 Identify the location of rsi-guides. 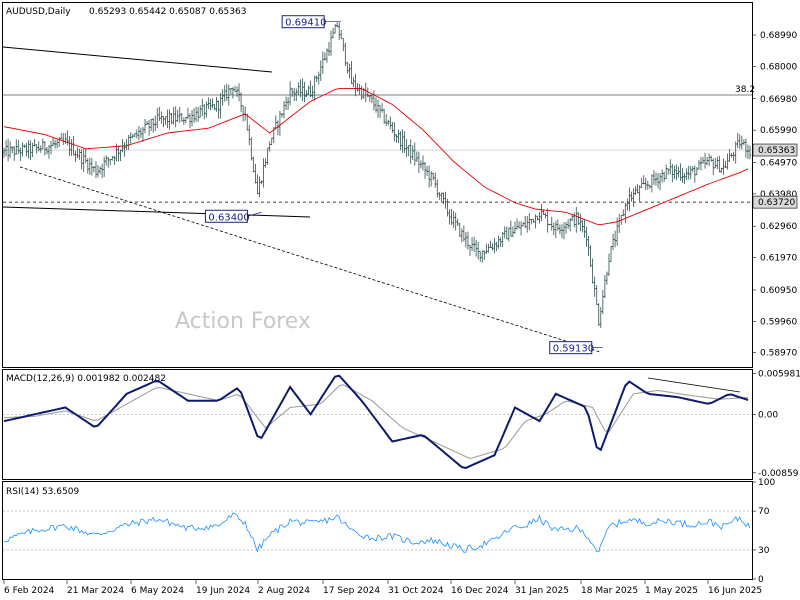
(377, 530).